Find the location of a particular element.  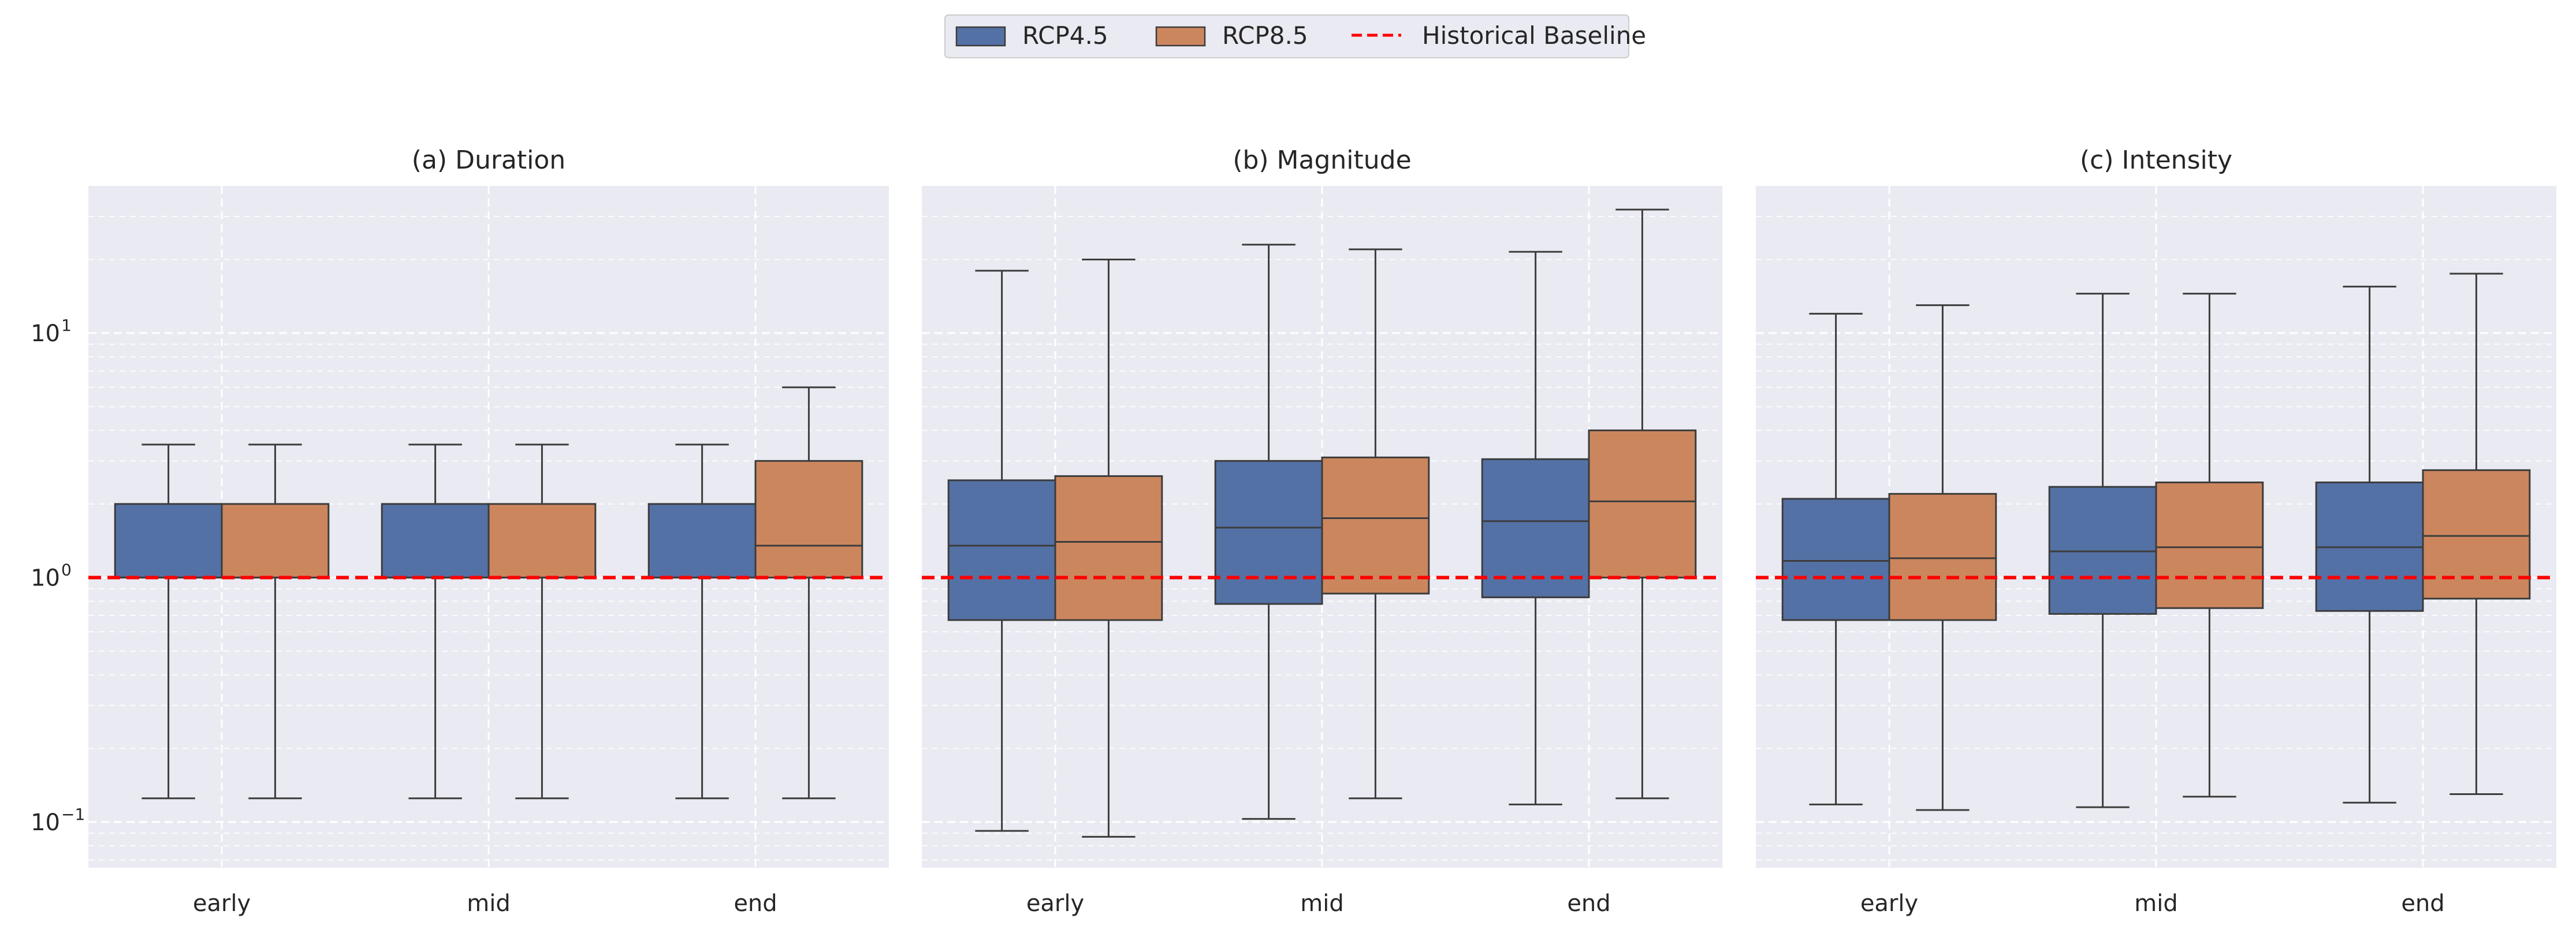

legend-swatch-rcp85 is located at coordinates (1180, 36).